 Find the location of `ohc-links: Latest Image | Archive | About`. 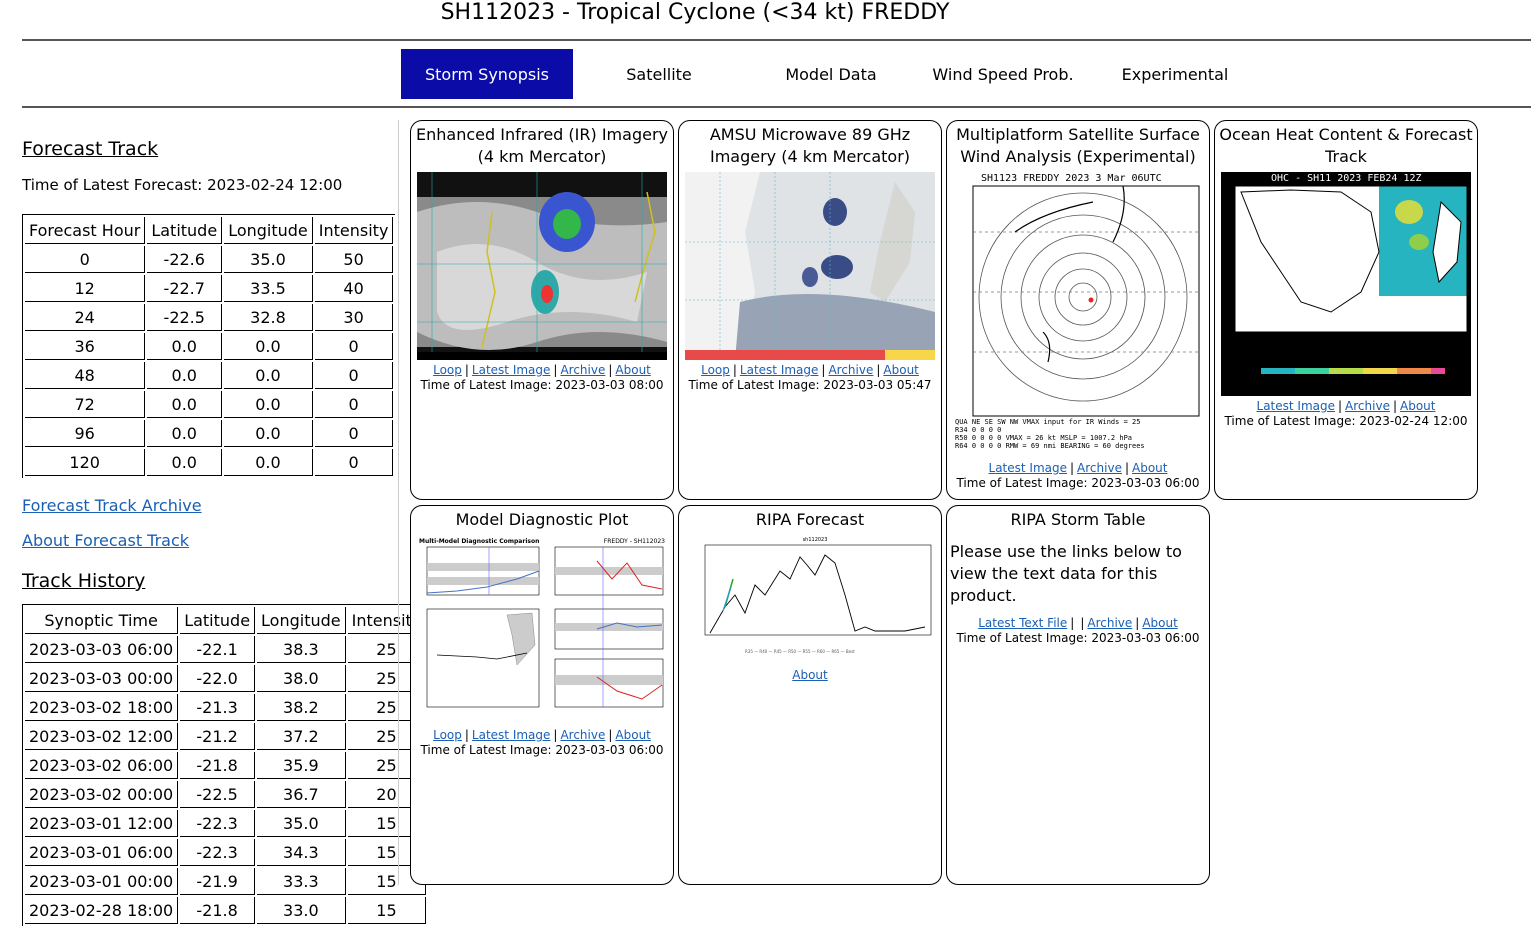

ohc-links: Latest Image | Archive | About is located at coordinates (1346, 406).